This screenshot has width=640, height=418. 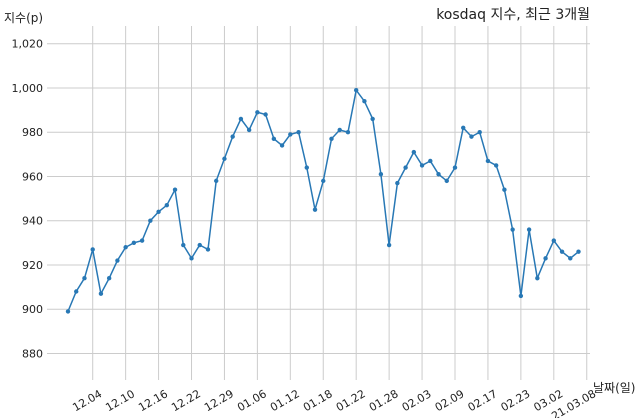 What do you see at coordinates (516, 400) in the screenshot?
I see `x-tick-label: 02.23` at bounding box center [516, 400].